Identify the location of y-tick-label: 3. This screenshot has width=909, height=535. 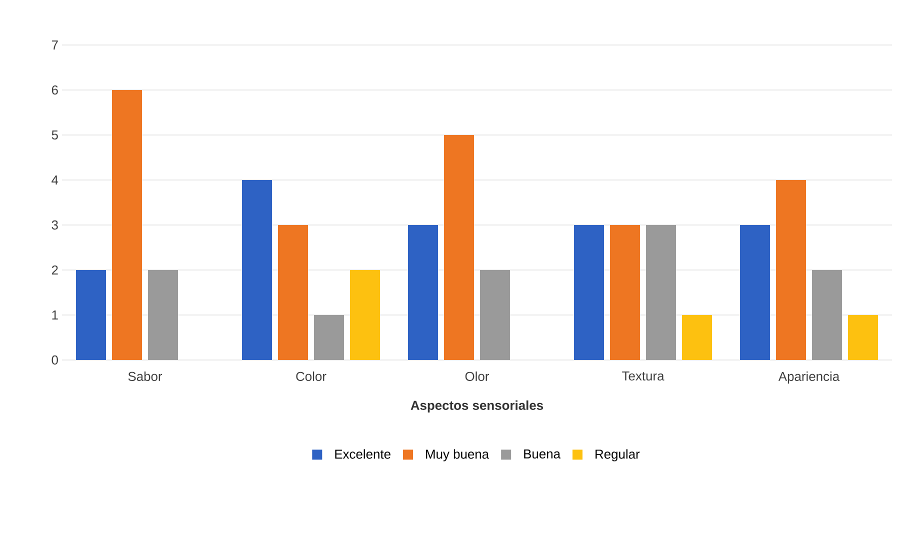
(55, 225).